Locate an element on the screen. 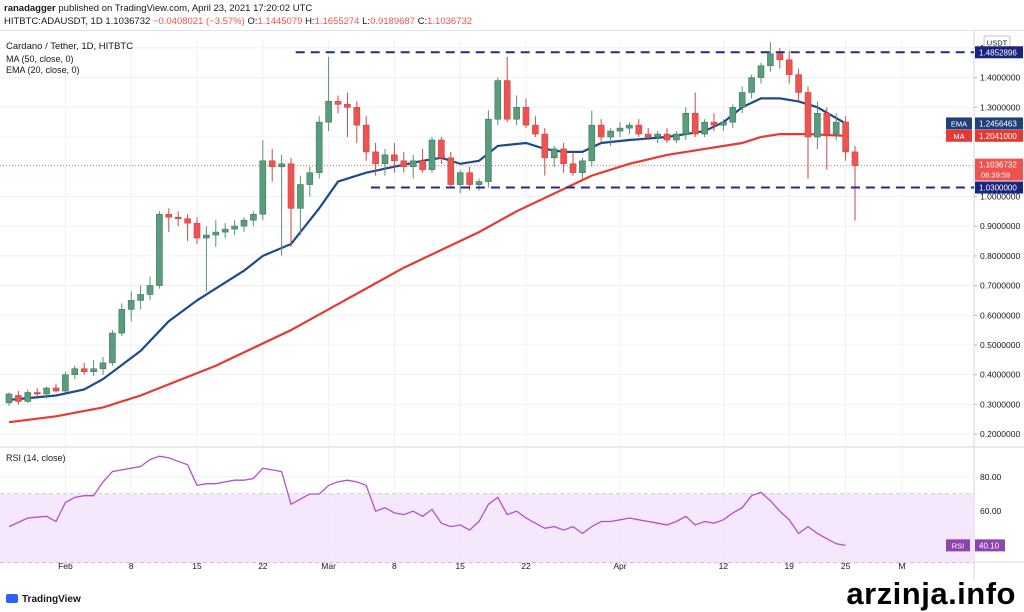 Image resolution: width=1024 pixels, height=612 pixels. price-tick-label: 0.4000000 is located at coordinates (1000, 375).